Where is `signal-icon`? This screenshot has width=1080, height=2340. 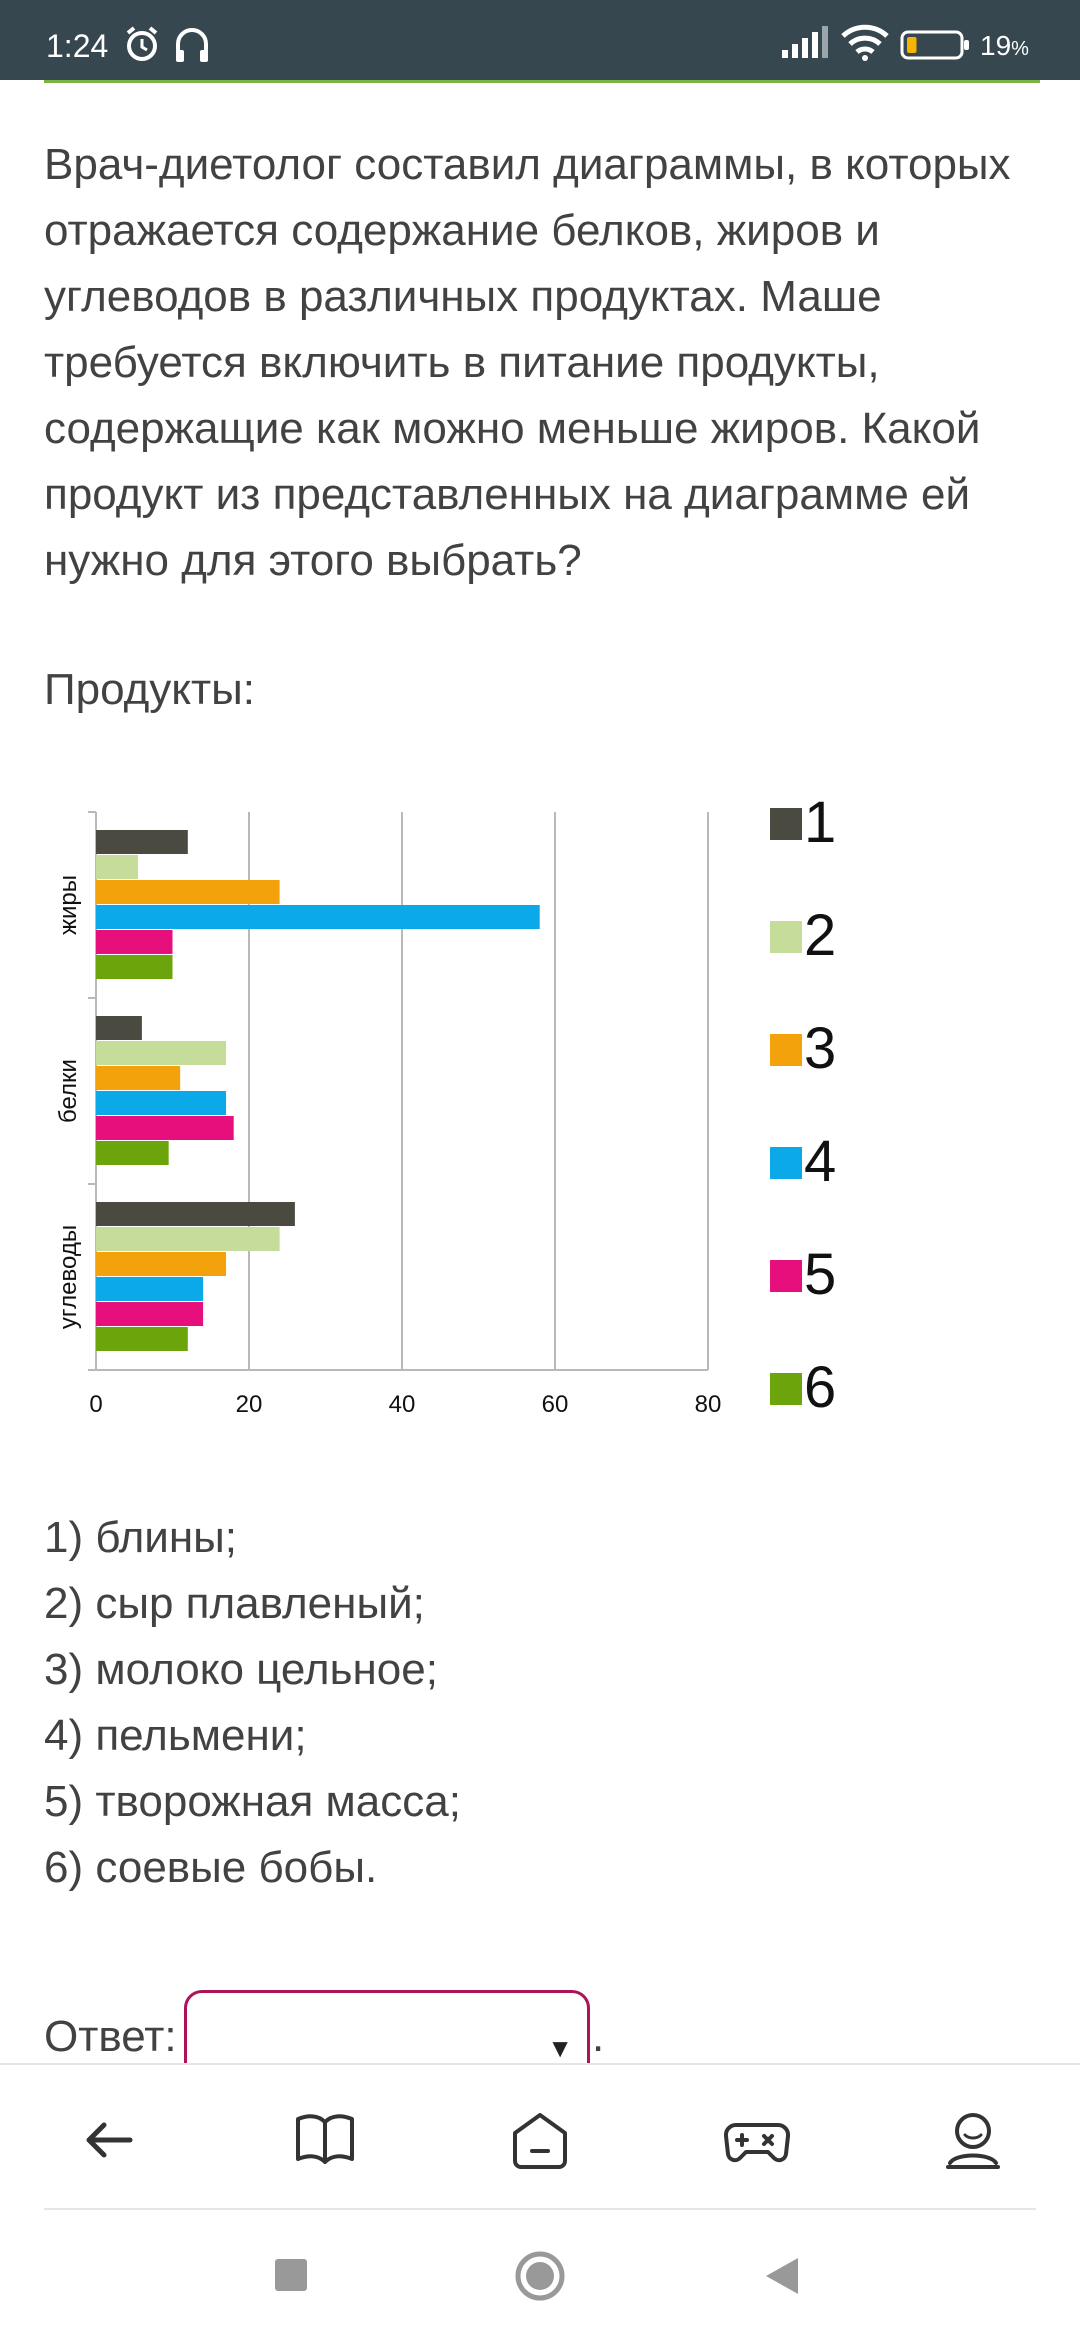
signal-icon is located at coordinates (804, 44).